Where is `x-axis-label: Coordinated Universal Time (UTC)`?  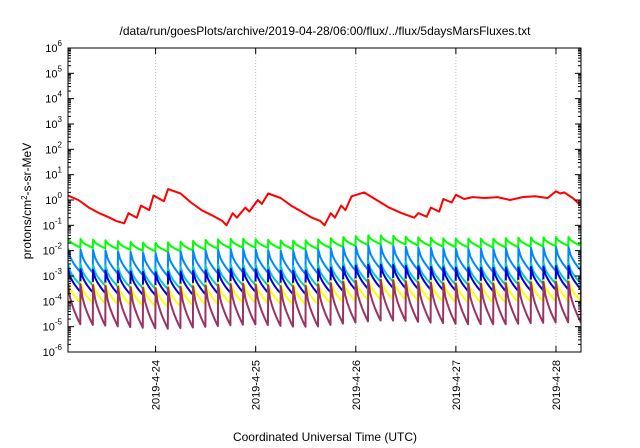
x-axis-label: Coordinated Universal Time (UTC) is located at coordinates (325, 437).